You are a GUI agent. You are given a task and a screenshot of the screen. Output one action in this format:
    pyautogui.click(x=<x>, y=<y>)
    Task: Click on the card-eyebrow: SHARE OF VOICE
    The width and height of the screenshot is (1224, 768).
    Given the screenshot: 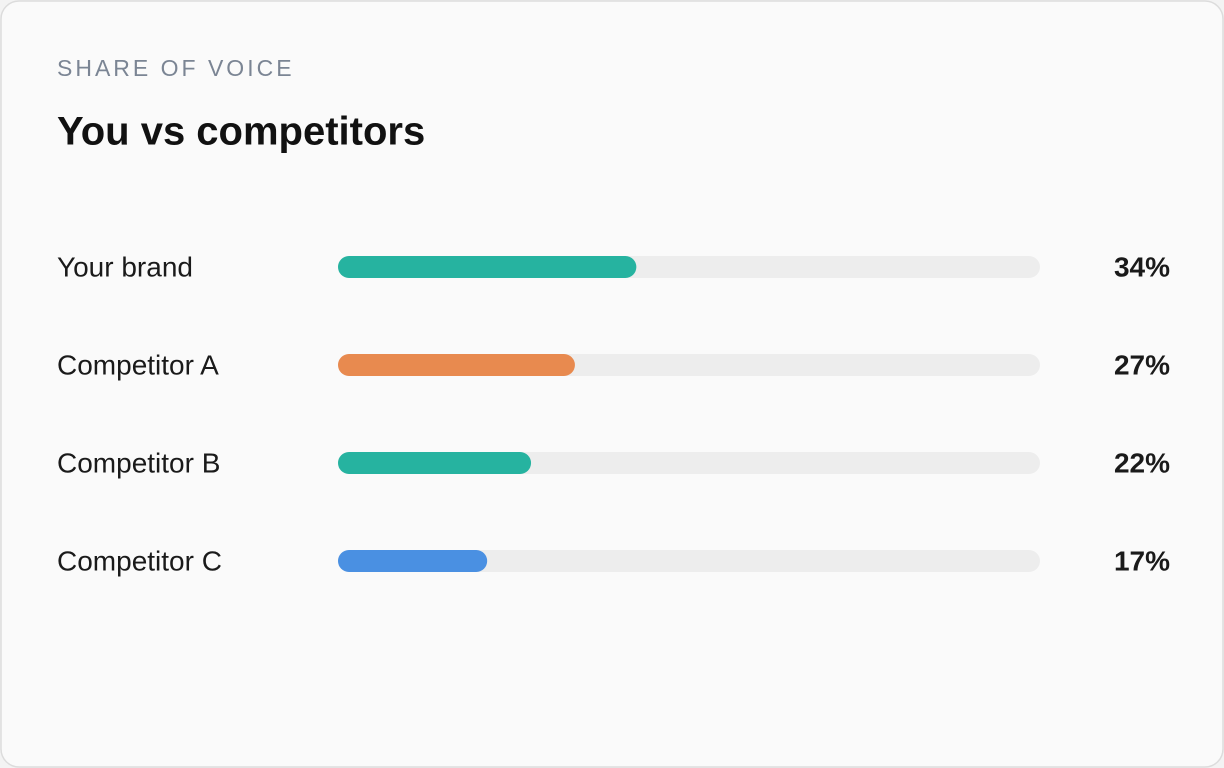 What is the action you would take?
    pyautogui.click(x=176, y=68)
    